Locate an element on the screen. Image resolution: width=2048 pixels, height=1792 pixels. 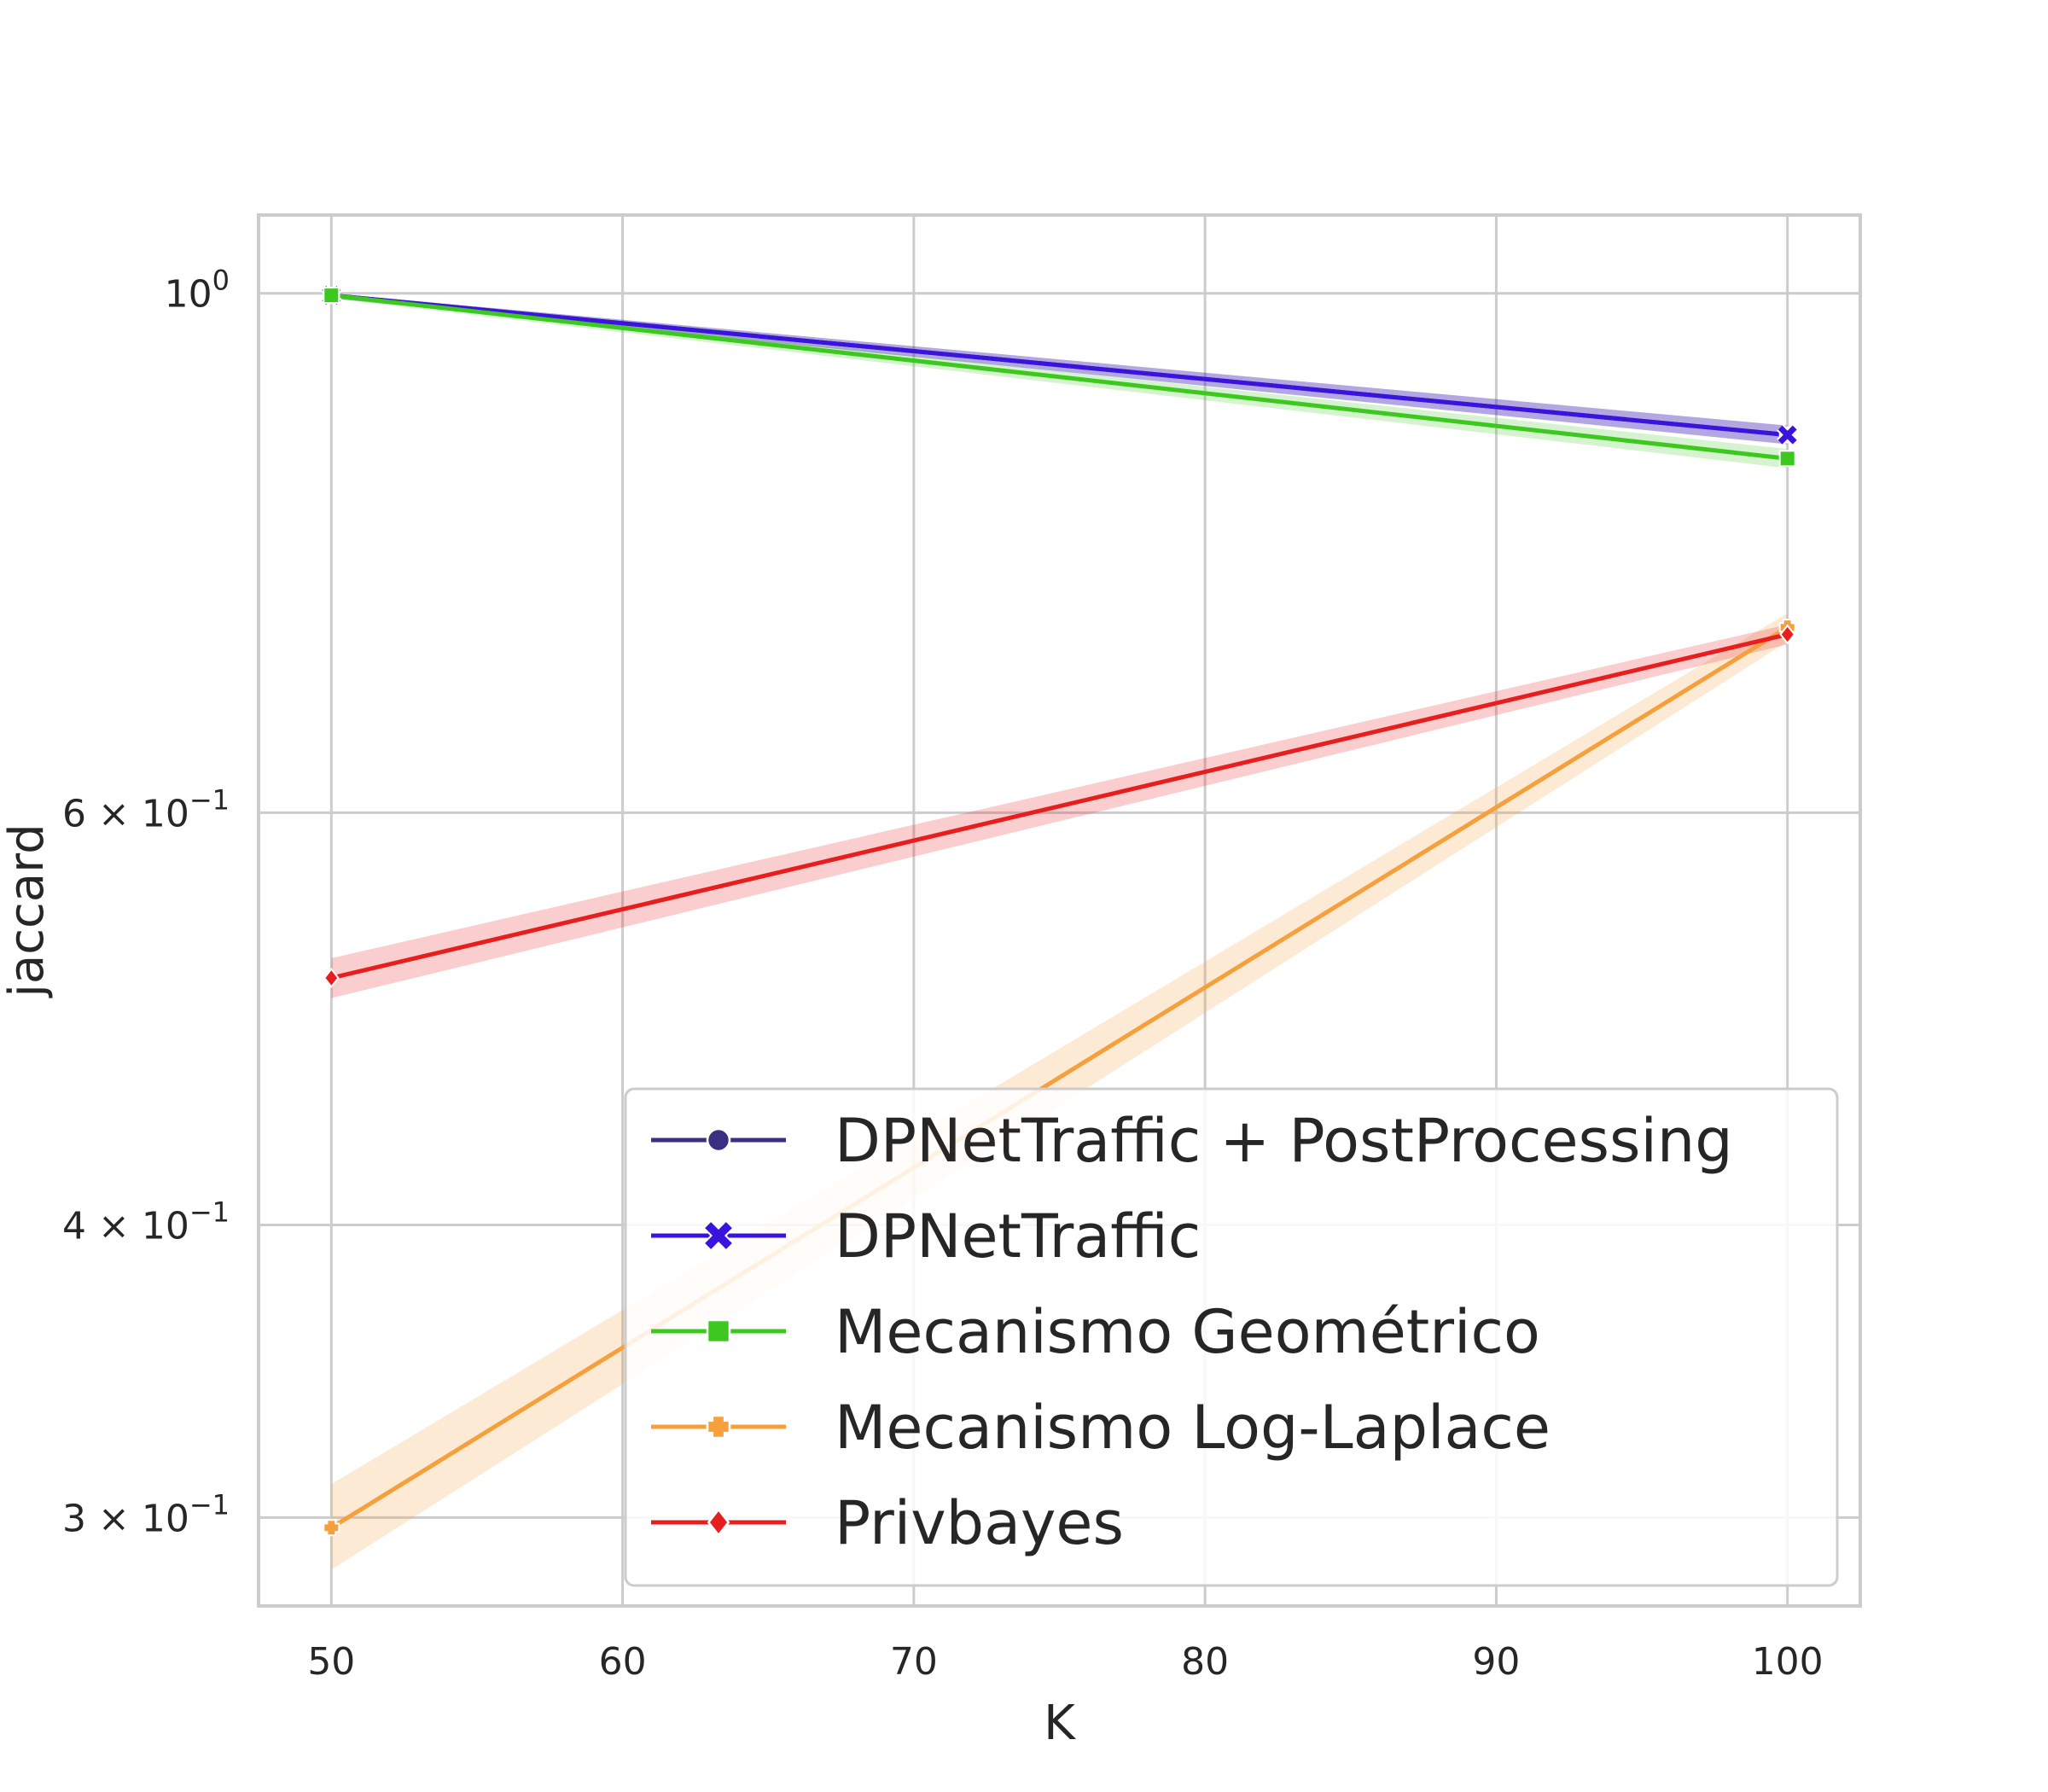
legend-item: Mecanismo Geométrico is located at coordinates (1095, 1332).